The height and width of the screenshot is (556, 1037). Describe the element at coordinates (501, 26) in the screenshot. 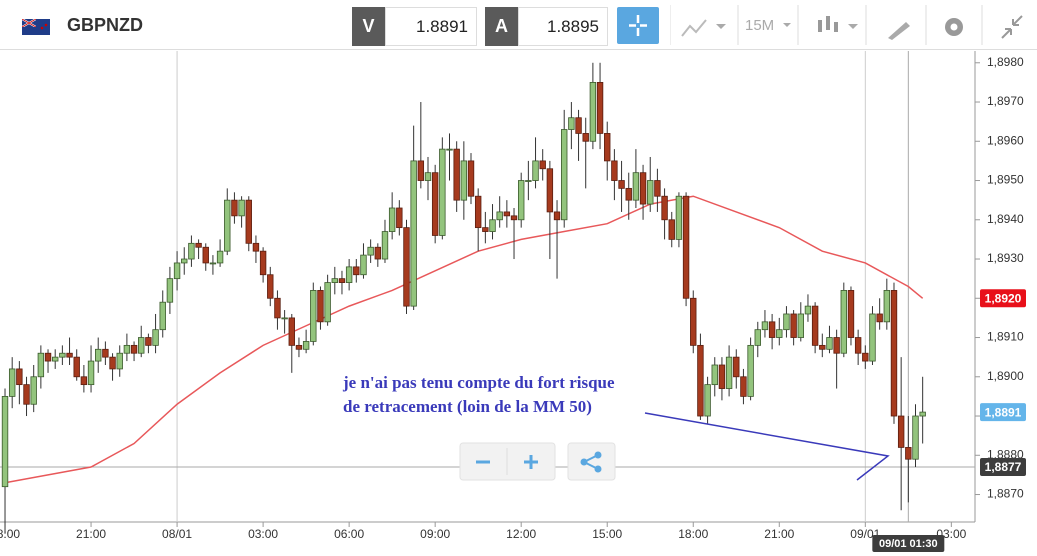

I see `ask-label: A` at that location.